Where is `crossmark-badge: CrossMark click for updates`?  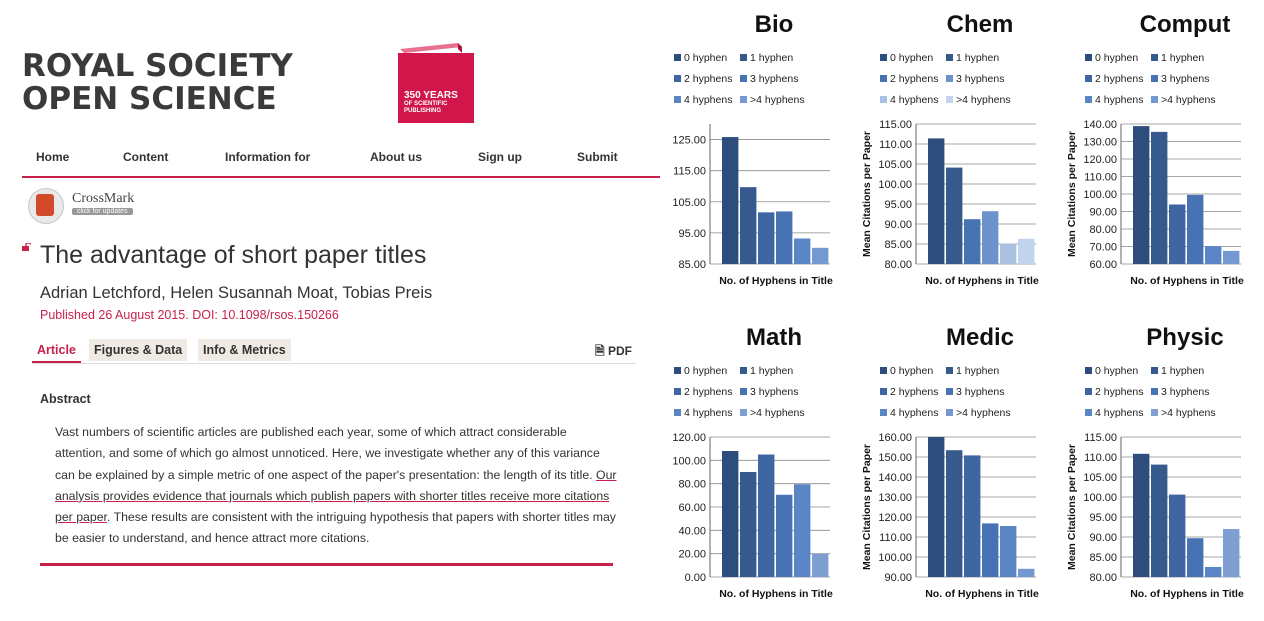 crossmark-badge: CrossMark click for updates is located at coordinates (93, 206).